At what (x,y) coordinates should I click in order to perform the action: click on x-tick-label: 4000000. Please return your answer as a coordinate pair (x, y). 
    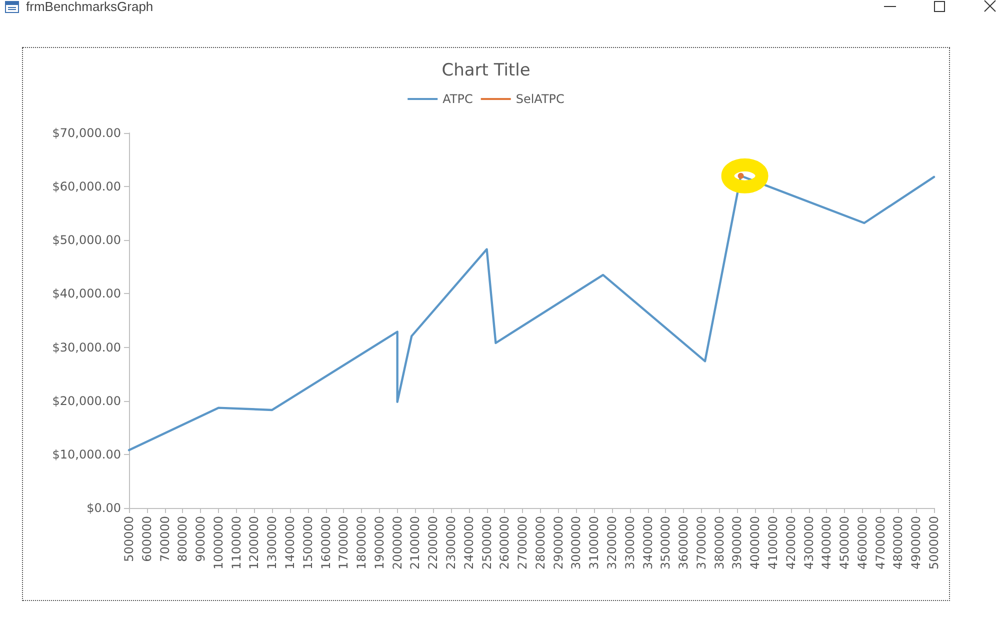
    Looking at the image, I should click on (755, 543).